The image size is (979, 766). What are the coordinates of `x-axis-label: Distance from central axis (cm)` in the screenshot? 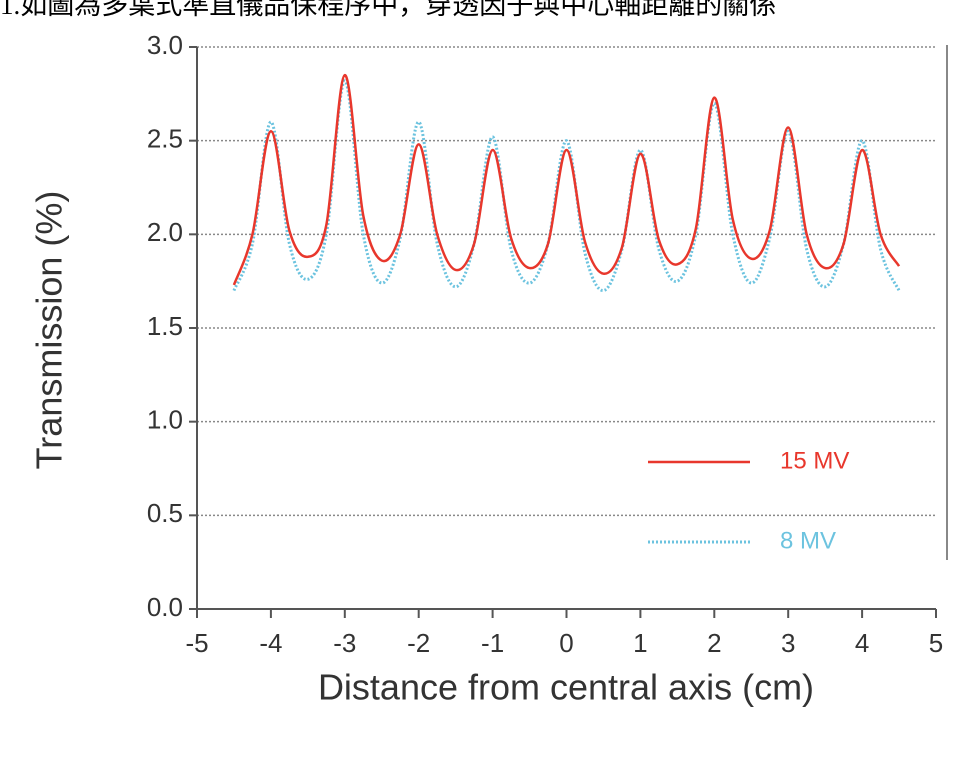 It's located at (566, 687).